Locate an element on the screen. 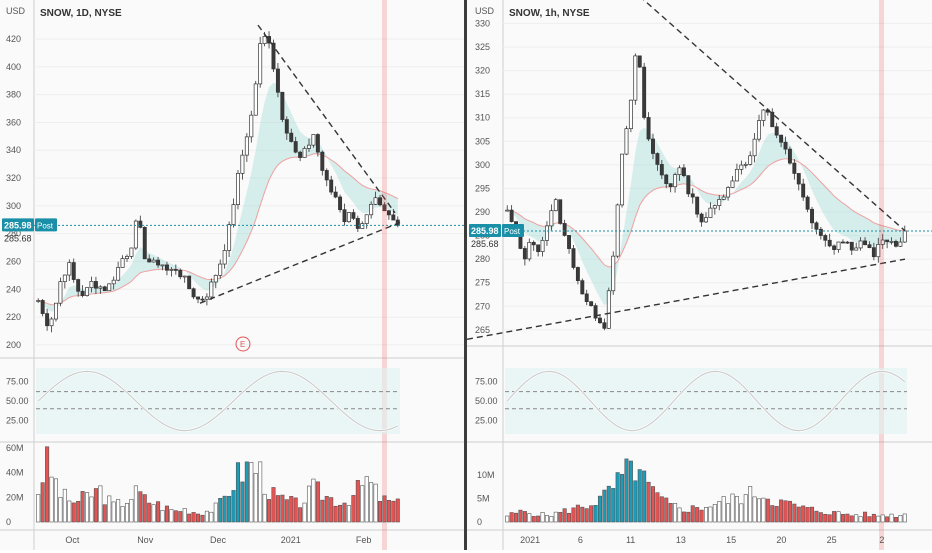 The height and width of the screenshot is (553, 932). time-tick-label: 15 is located at coordinates (731, 540).